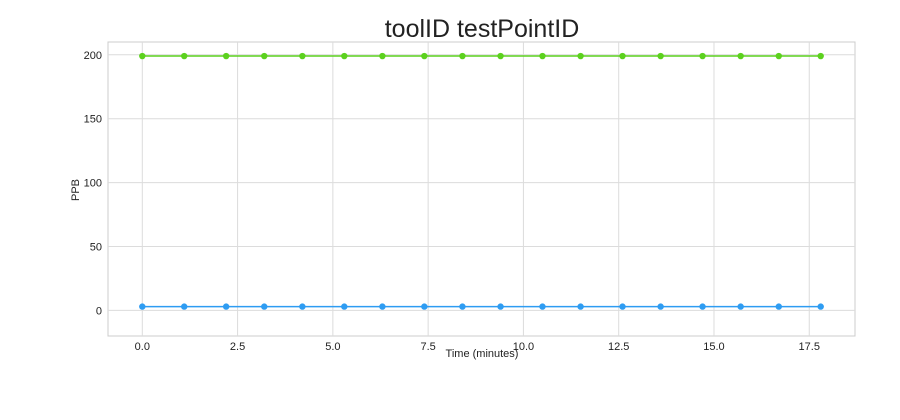 This screenshot has width=900, height=420. Describe the element at coordinates (523, 347) in the screenshot. I see `x-tick-label: 10.0` at that location.